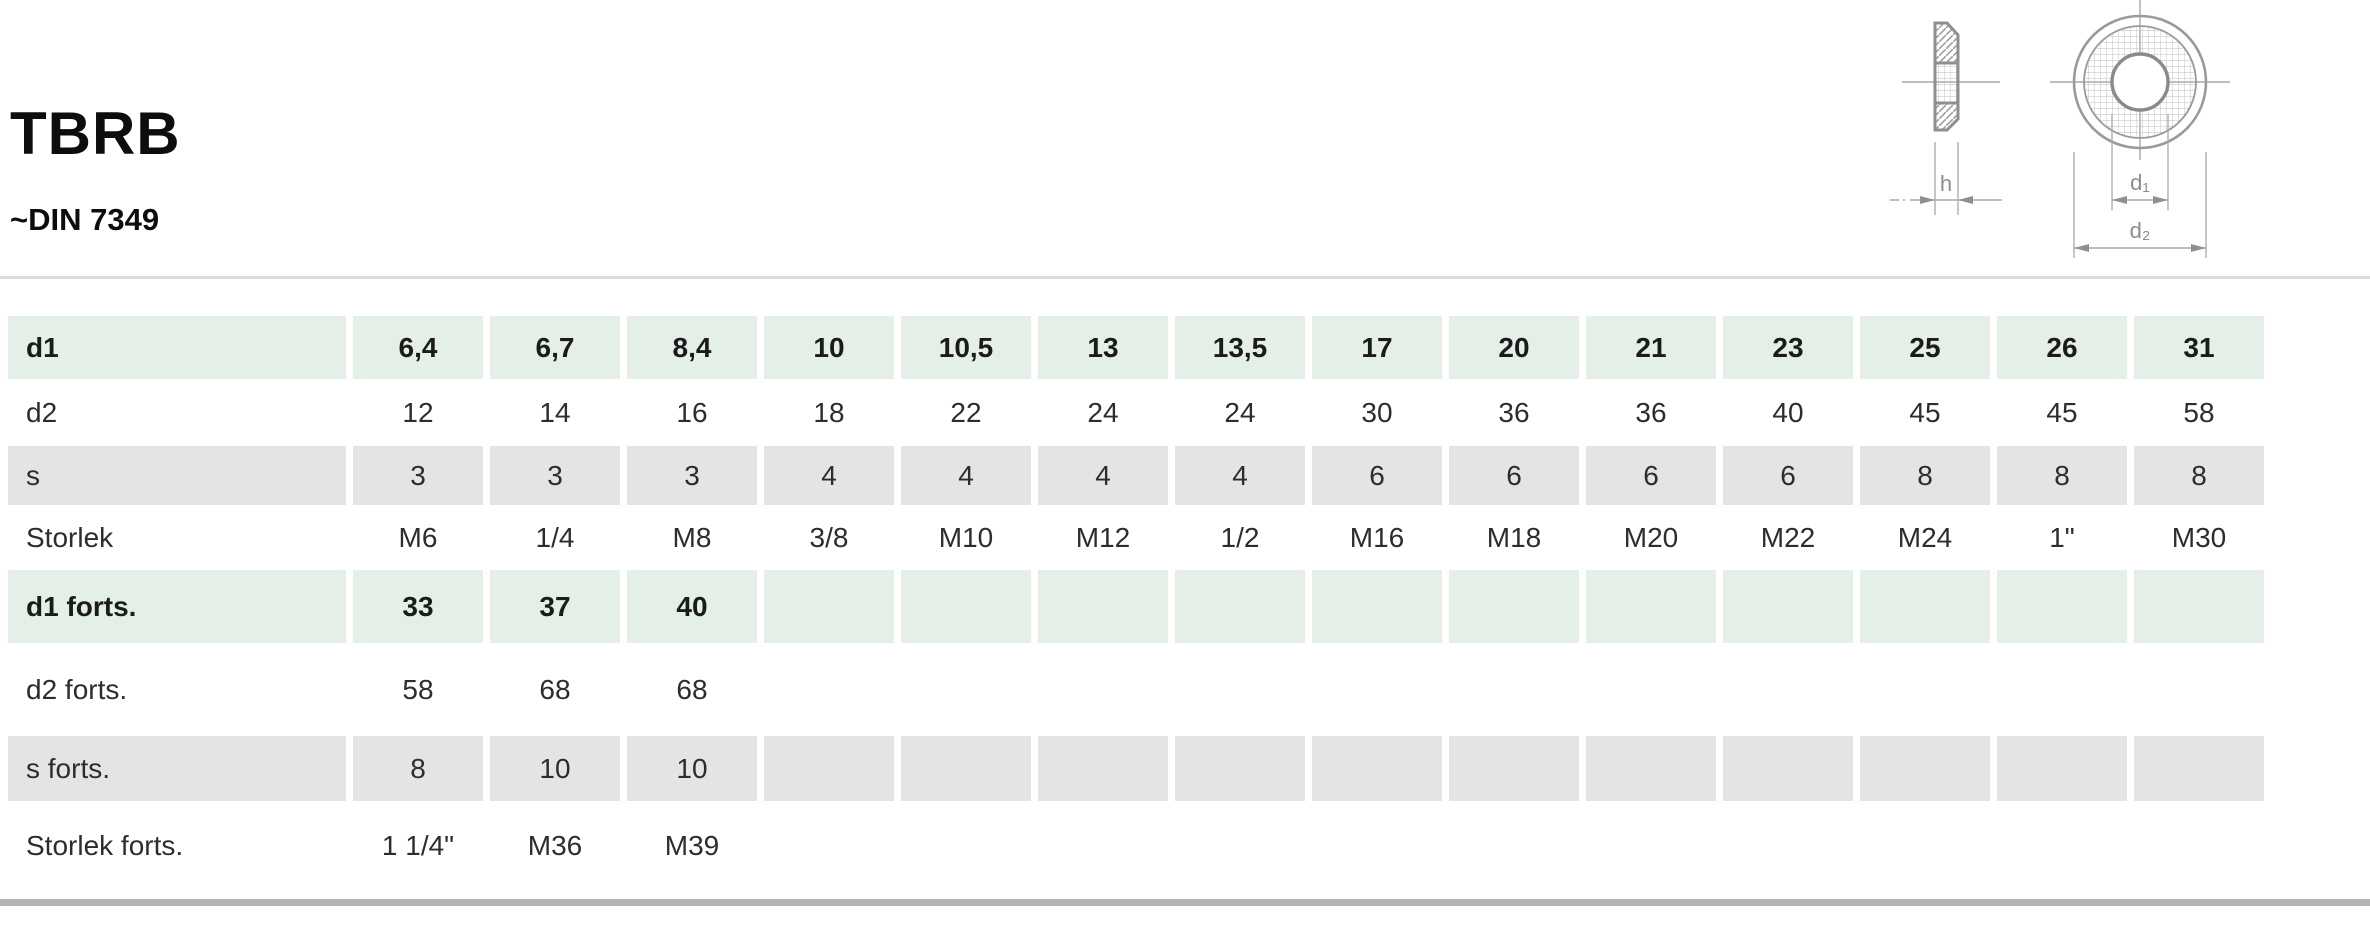 The width and height of the screenshot is (2370, 926). What do you see at coordinates (1651, 537) in the screenshot?
I see `cell-value: M20` at bounding box center [1651, 537].